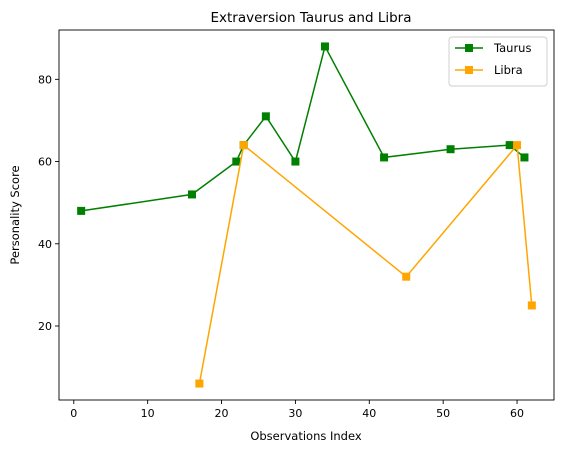 This screenshot has height=453, width=563. I want to click on x-tick-label: 50, so click(443, 413).